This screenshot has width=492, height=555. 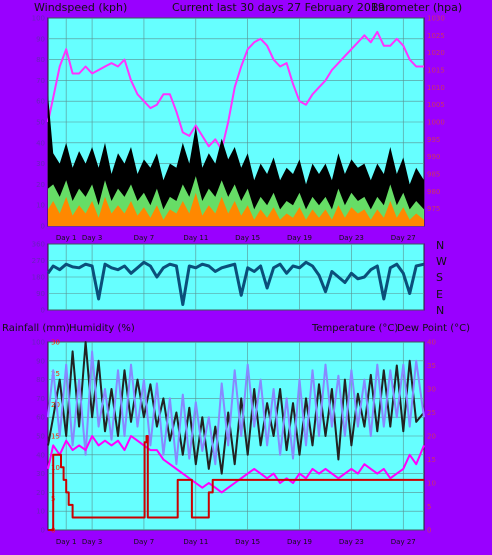 What do you see at coordinates (40, 39) in the screenshot?
I see `wind-y-tick-label: 90` at bounding box center [40, 39].